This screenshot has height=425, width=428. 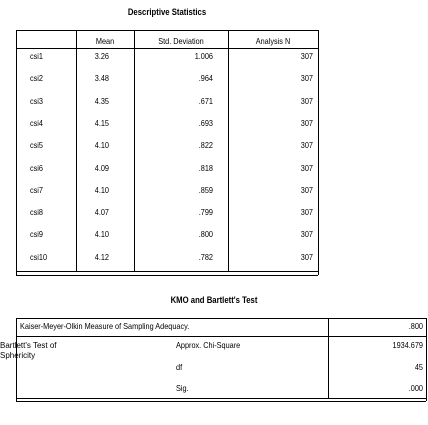 I want to click on cell-value: .822, so click(x=205, y=145).